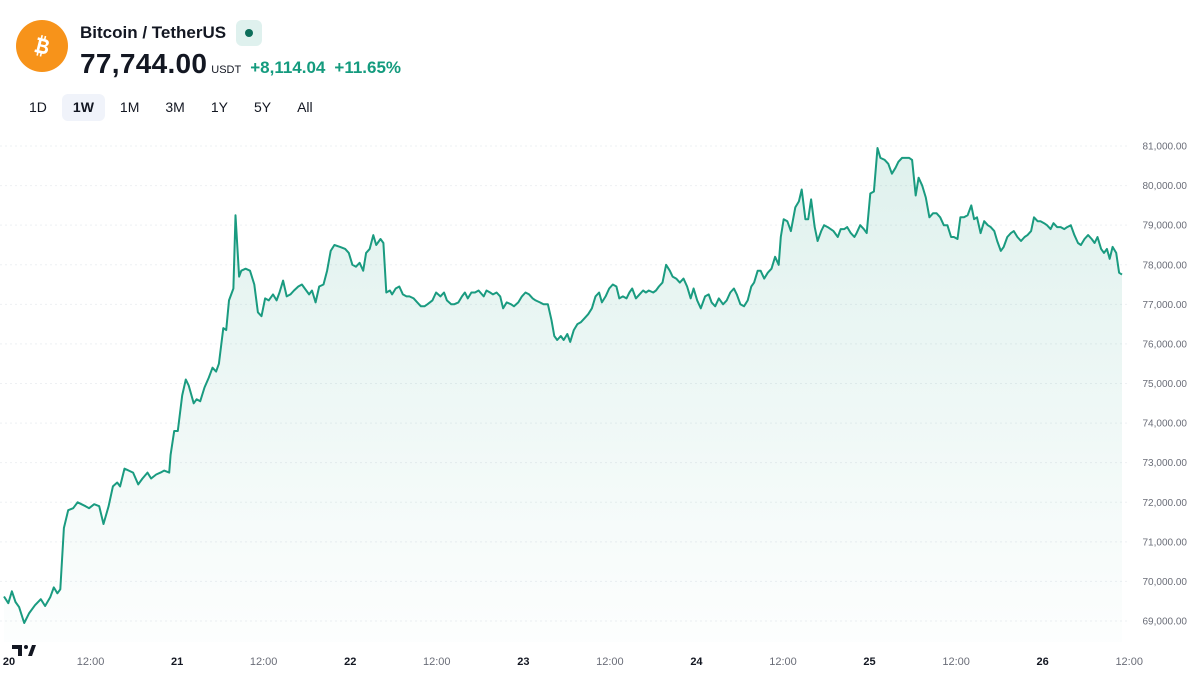 Image resolution: width=1200 pixels, height=675 pixels. Describe the element at coordinates (1165, 424) in the screenshot. I see `y-tick-label: 74,000.00` at that location.